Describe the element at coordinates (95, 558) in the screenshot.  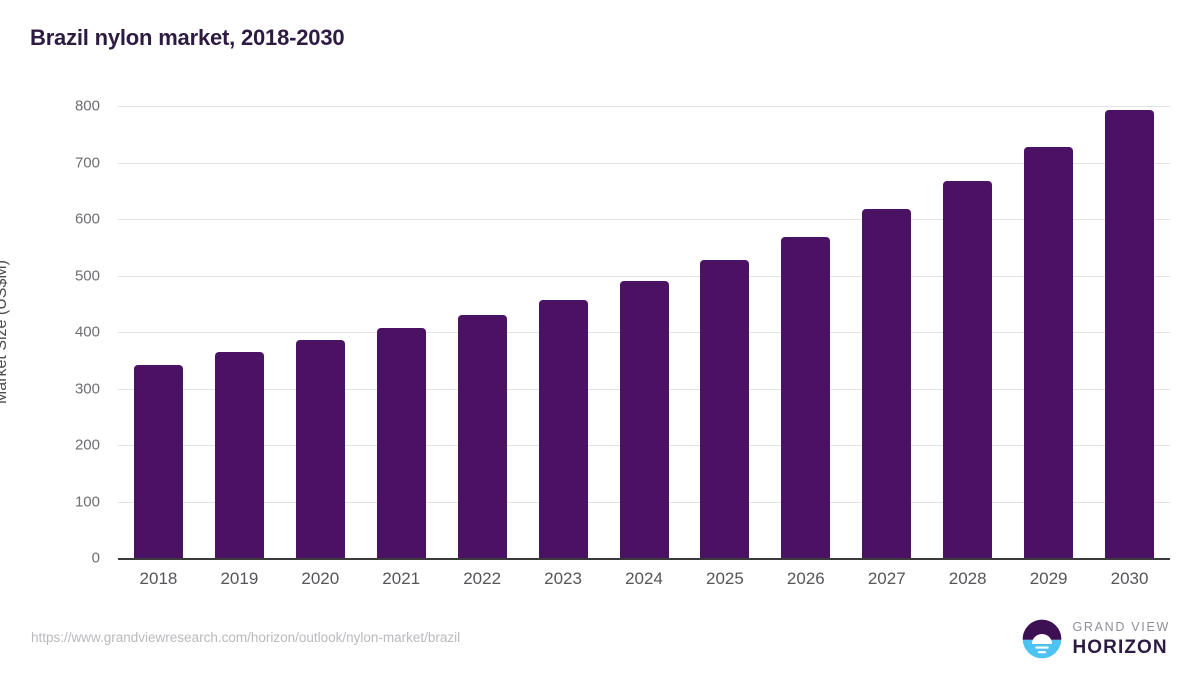
I see `y-tick-label: 0` at that location.